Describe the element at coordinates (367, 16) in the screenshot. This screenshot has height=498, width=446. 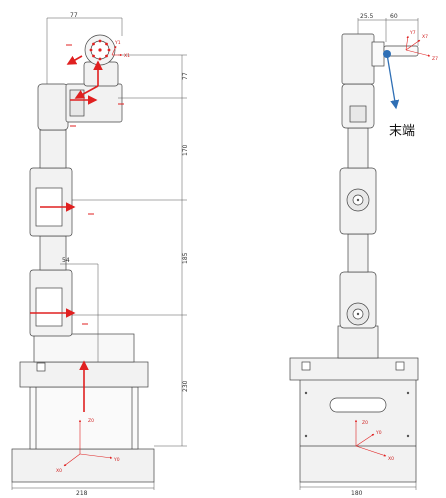
I see `right-dim-offset-a: 25.5` at that location.